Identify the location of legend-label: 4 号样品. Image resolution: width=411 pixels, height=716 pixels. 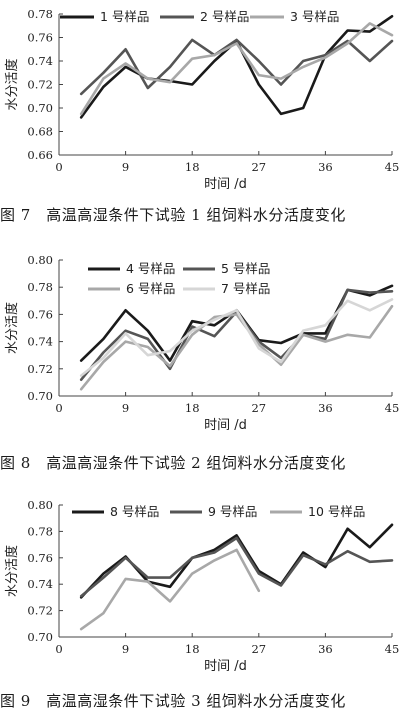
(150, 268).